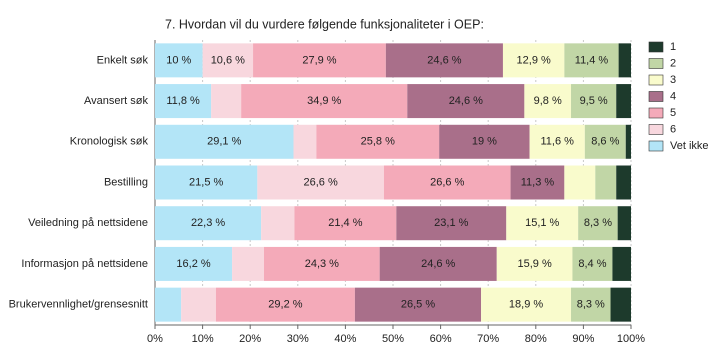  I want to click on data-label: 29,2 %, so click(285, 305).